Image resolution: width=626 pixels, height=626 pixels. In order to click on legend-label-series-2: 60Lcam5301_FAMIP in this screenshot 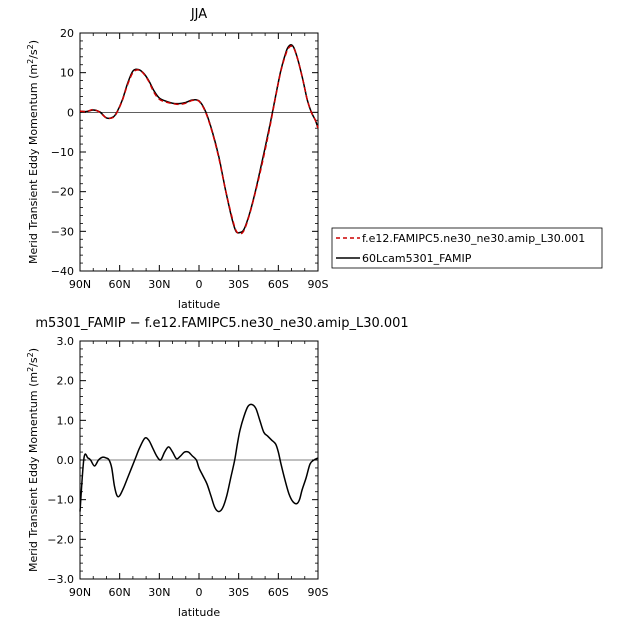, I will do `click(417, 258)`.